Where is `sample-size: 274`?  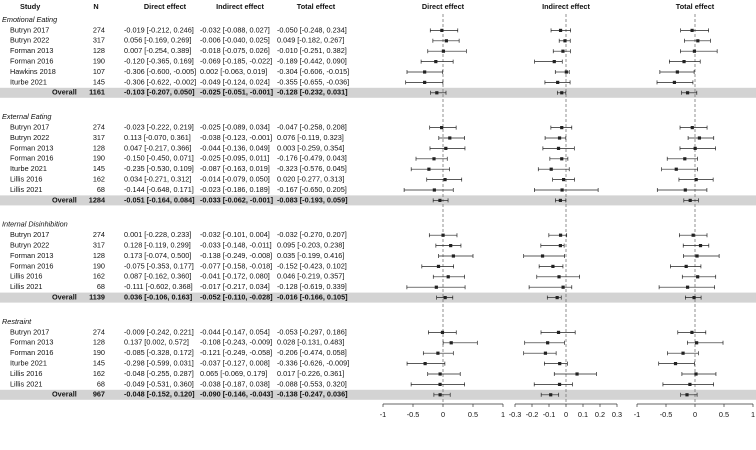 sample-size: 274 is located at coordinates (99, 29).